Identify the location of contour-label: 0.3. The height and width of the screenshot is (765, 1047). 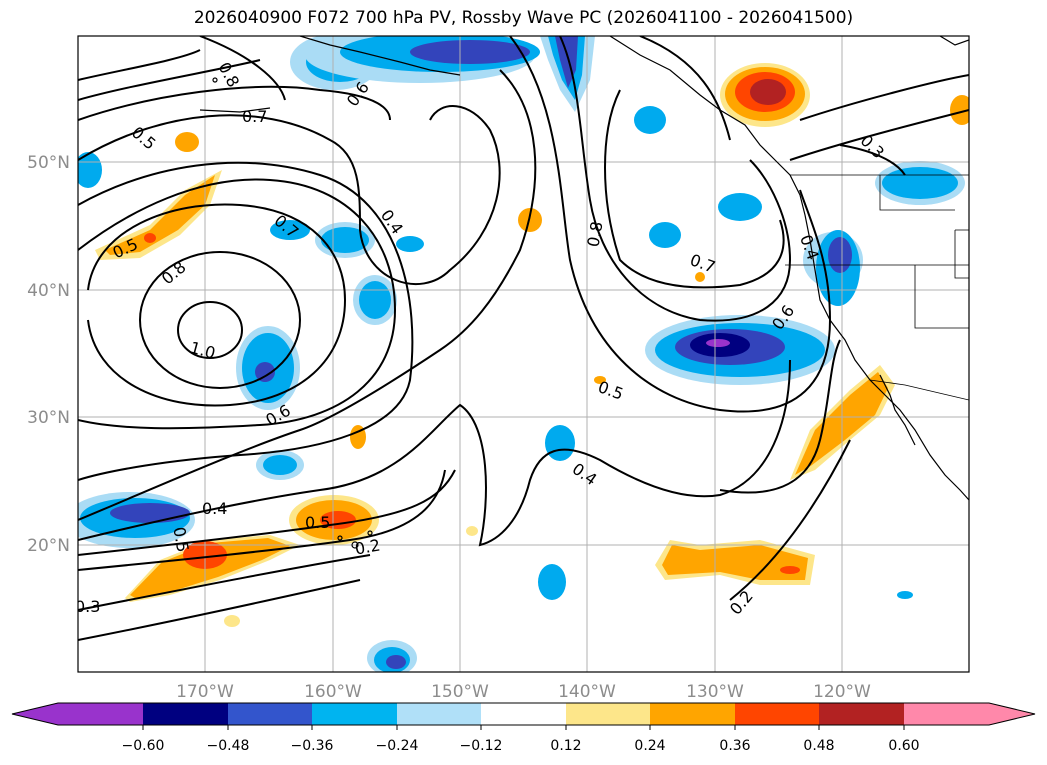
(87, 606).